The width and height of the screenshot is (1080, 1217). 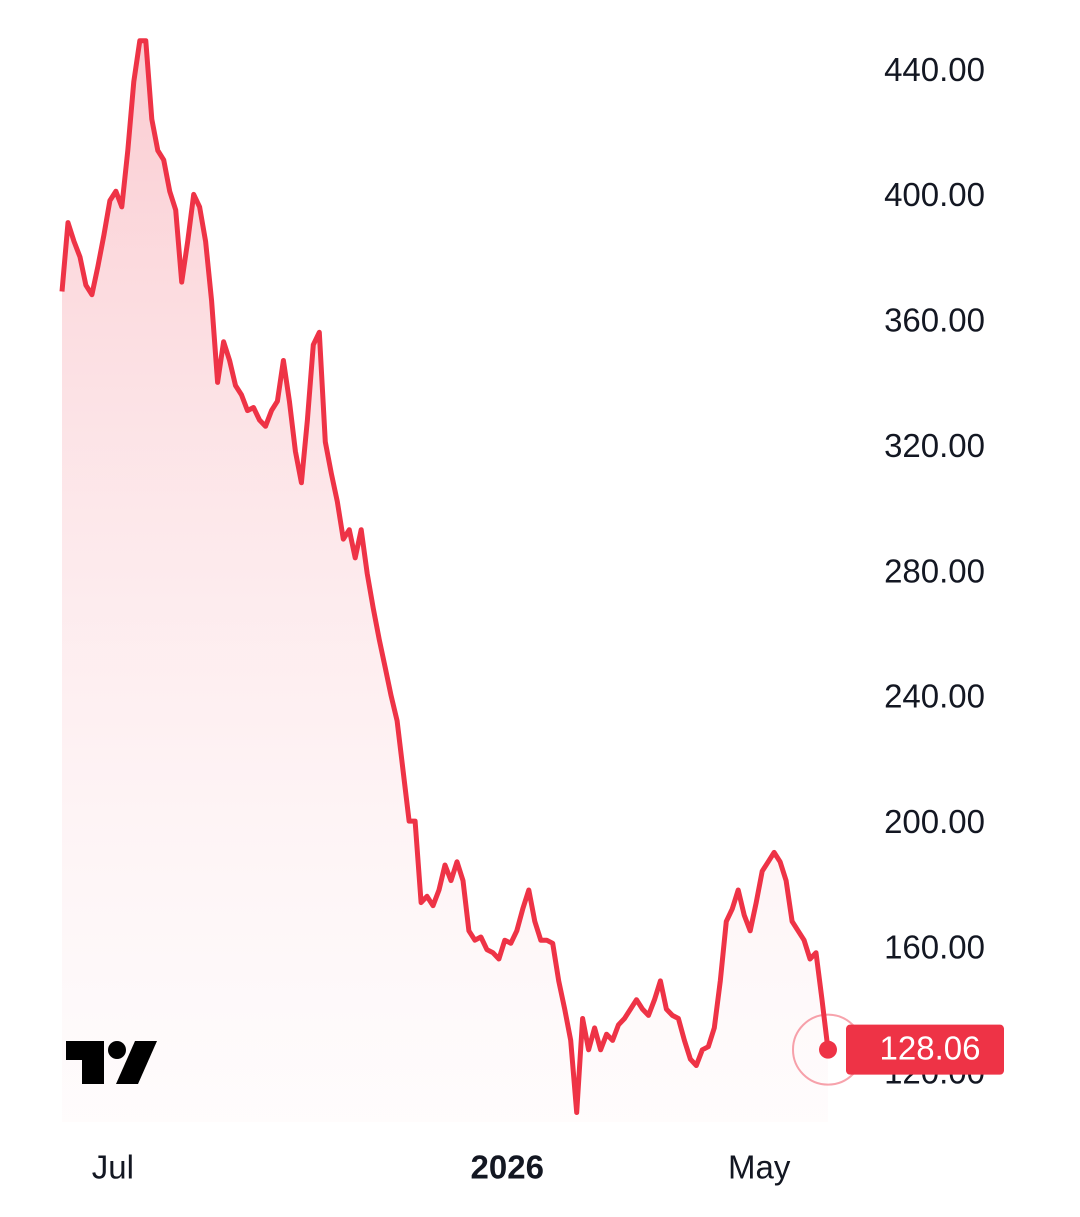 I want to click on y-tick-label: 360.00, so click(x=934, y=320).